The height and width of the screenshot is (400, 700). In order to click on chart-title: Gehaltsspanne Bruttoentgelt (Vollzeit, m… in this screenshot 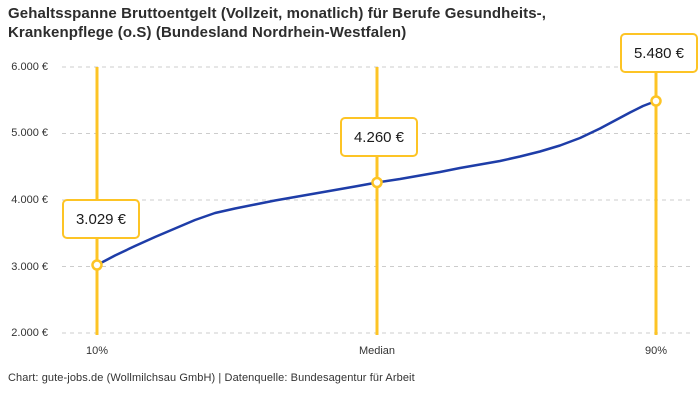, I will do `click(350, 23)`.